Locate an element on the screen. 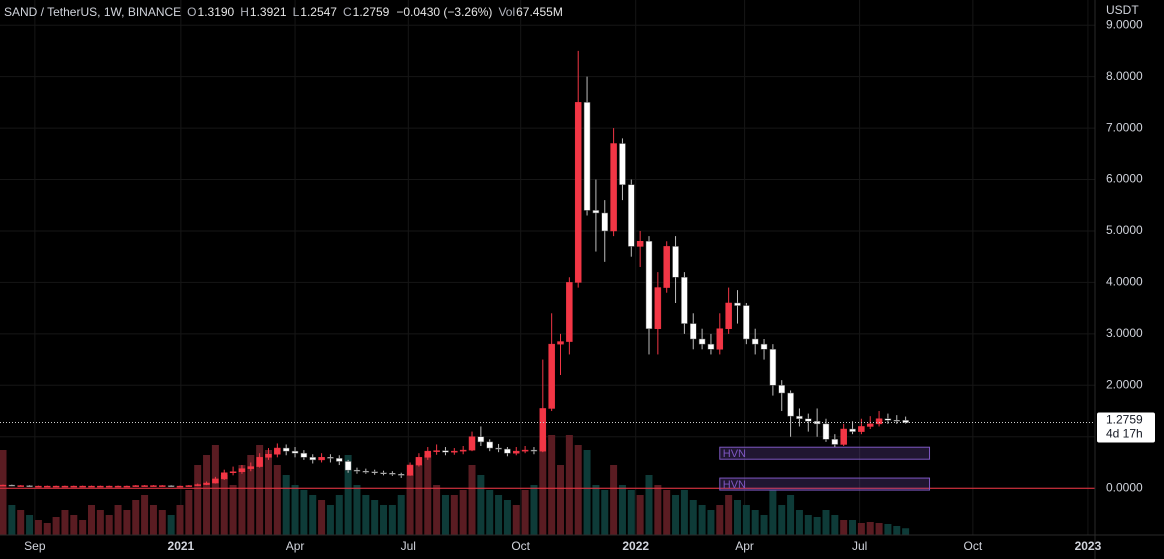  zone-box is located at coordinates (825, 484).